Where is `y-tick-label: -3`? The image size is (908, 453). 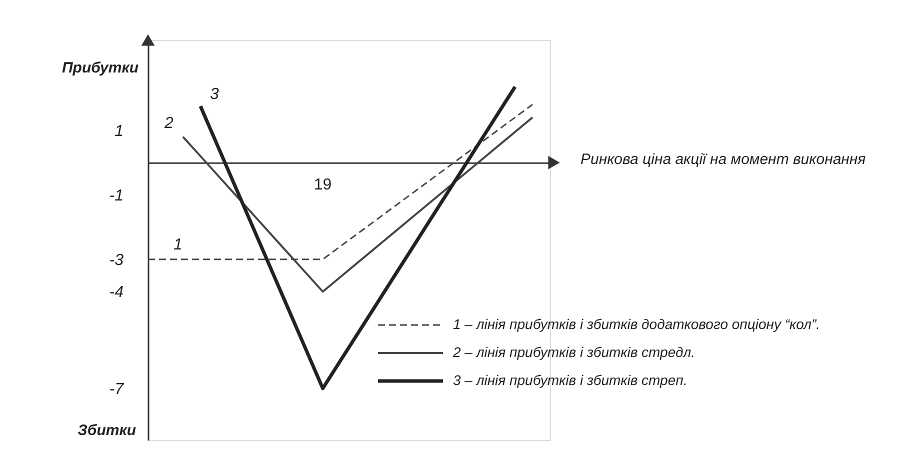
y-tick-label: -3 is located at coordinates (116, 260).